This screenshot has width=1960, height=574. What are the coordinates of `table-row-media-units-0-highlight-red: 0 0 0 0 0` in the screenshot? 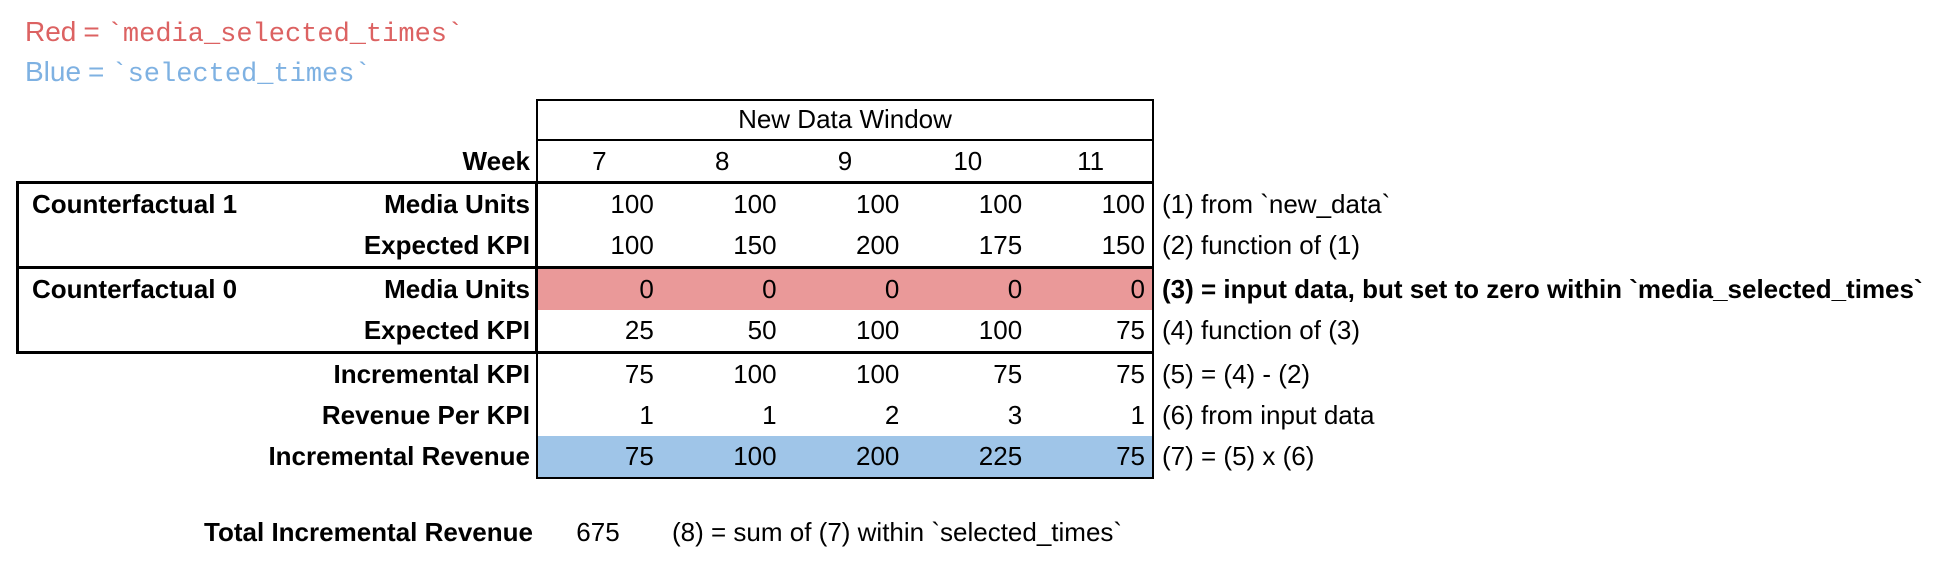 It's located at (845, 288).